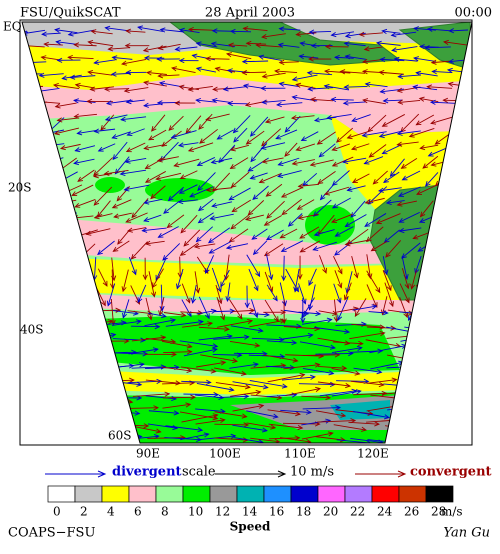 This screenshot has width=500, height=554. I want to click on footer-right: Yan Gu, so click(466, 533).